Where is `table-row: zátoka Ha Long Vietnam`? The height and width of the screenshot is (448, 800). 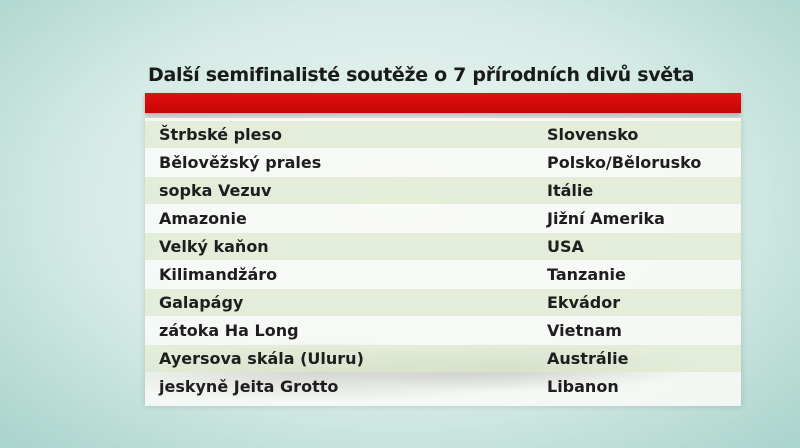 table-row: zátoka Ha Long Vietnam is located at coordinates (443, 330).